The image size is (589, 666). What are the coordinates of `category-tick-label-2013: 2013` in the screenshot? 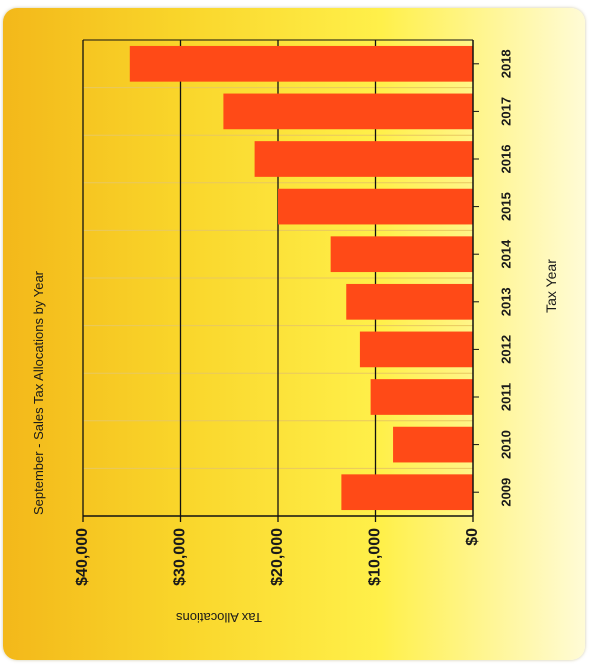 It's located at (505, 301).